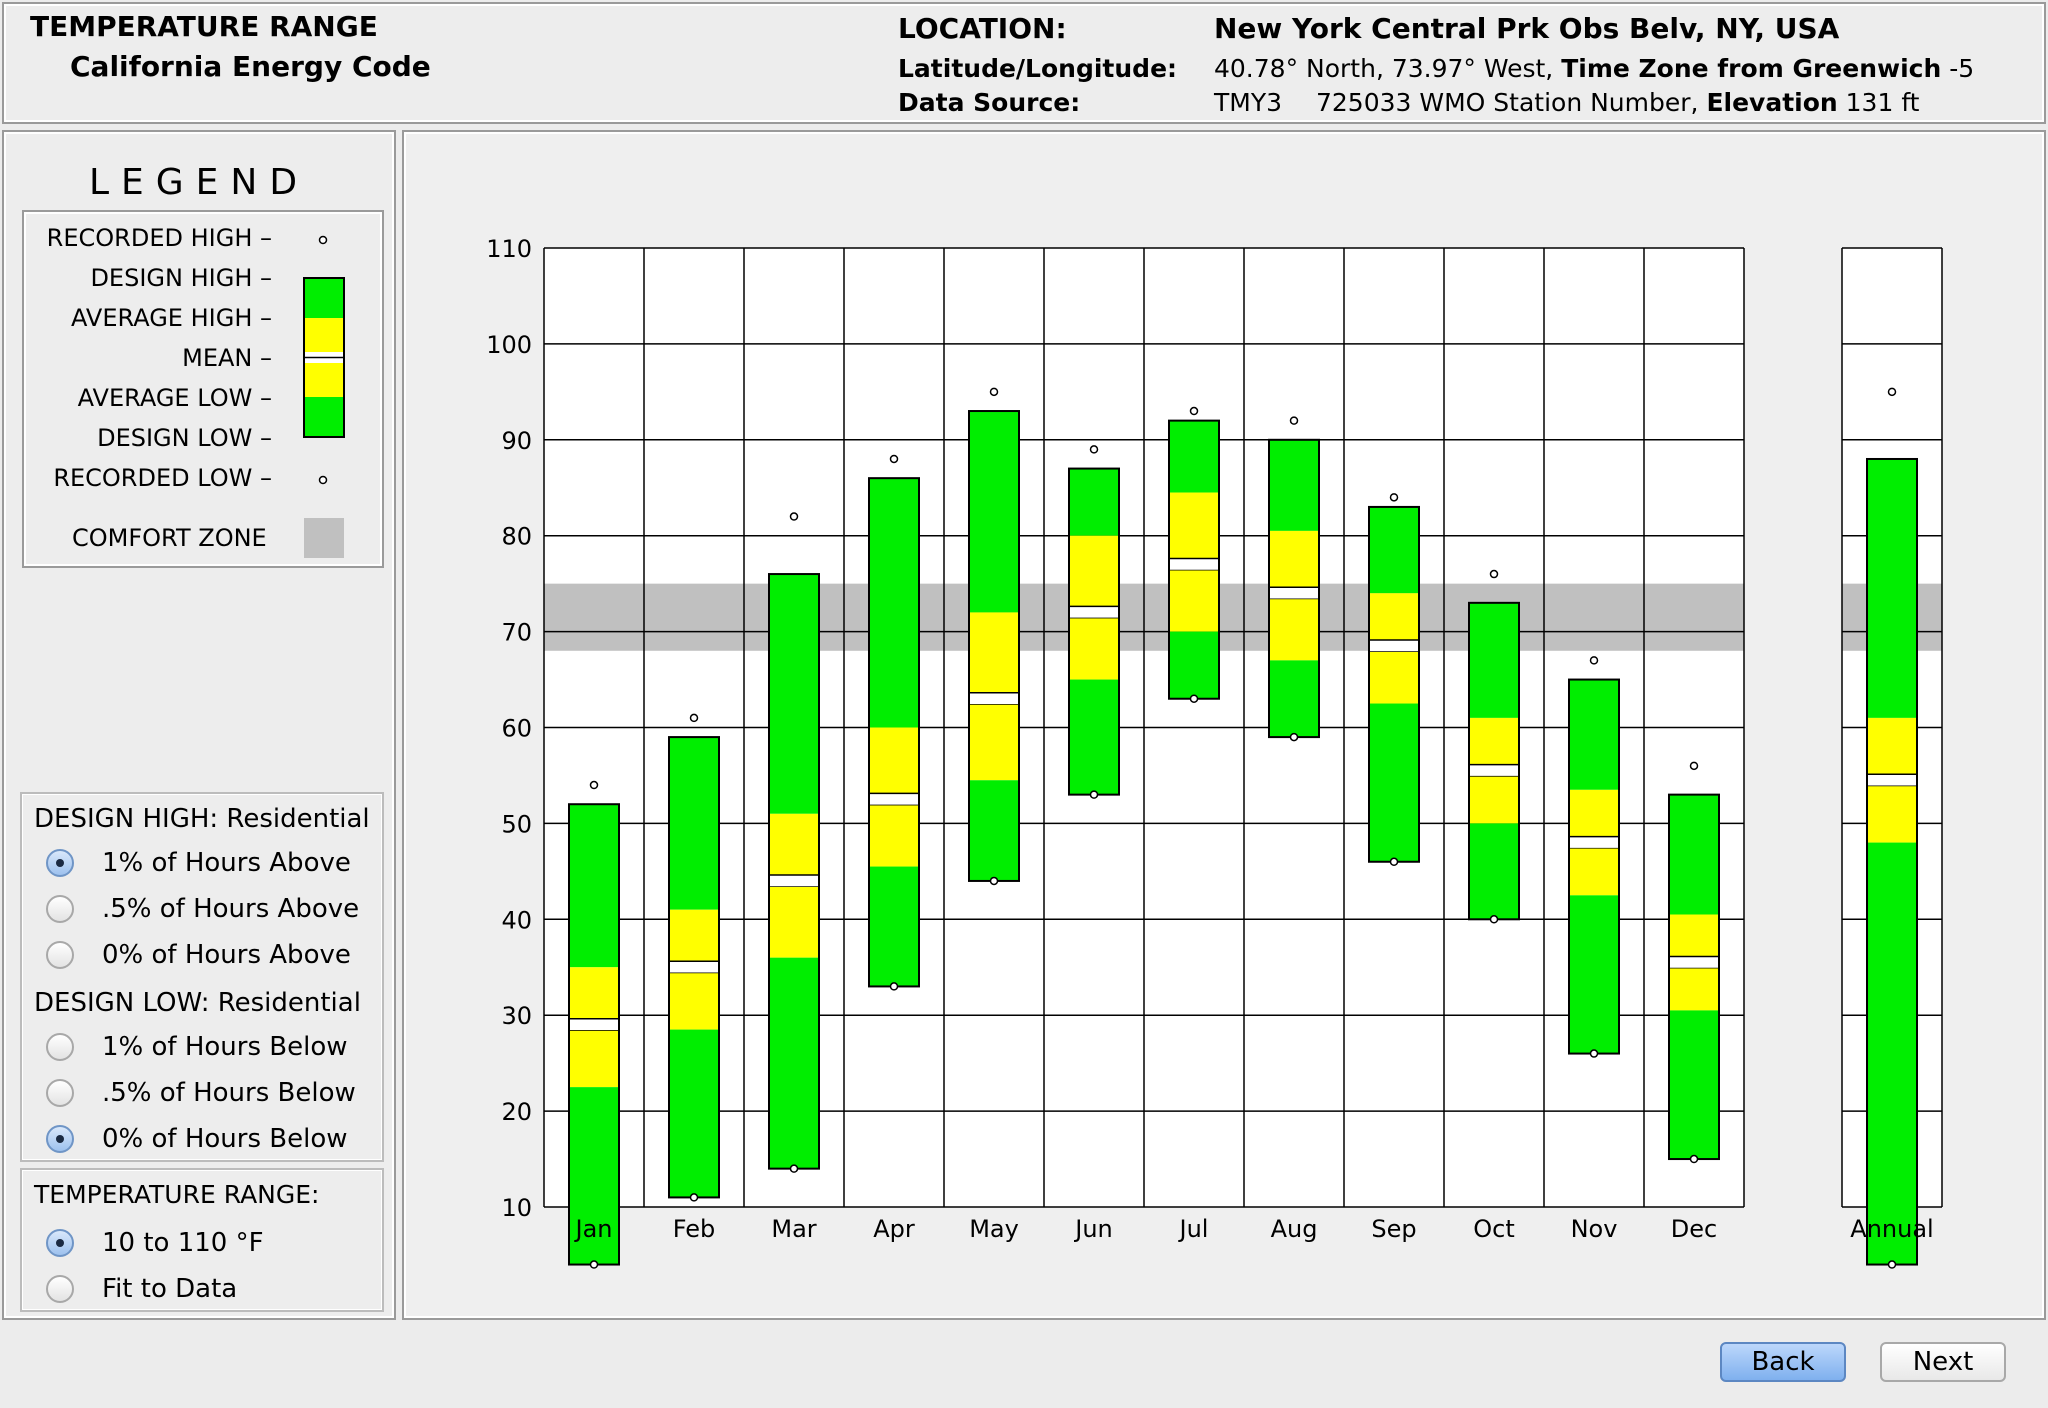 This screenshot has width=2048, height=1408. Describe the element at coordinates (201, 1093) in the screenshot. I see `design-low-option-2: .5% of Hours Below` at that location.